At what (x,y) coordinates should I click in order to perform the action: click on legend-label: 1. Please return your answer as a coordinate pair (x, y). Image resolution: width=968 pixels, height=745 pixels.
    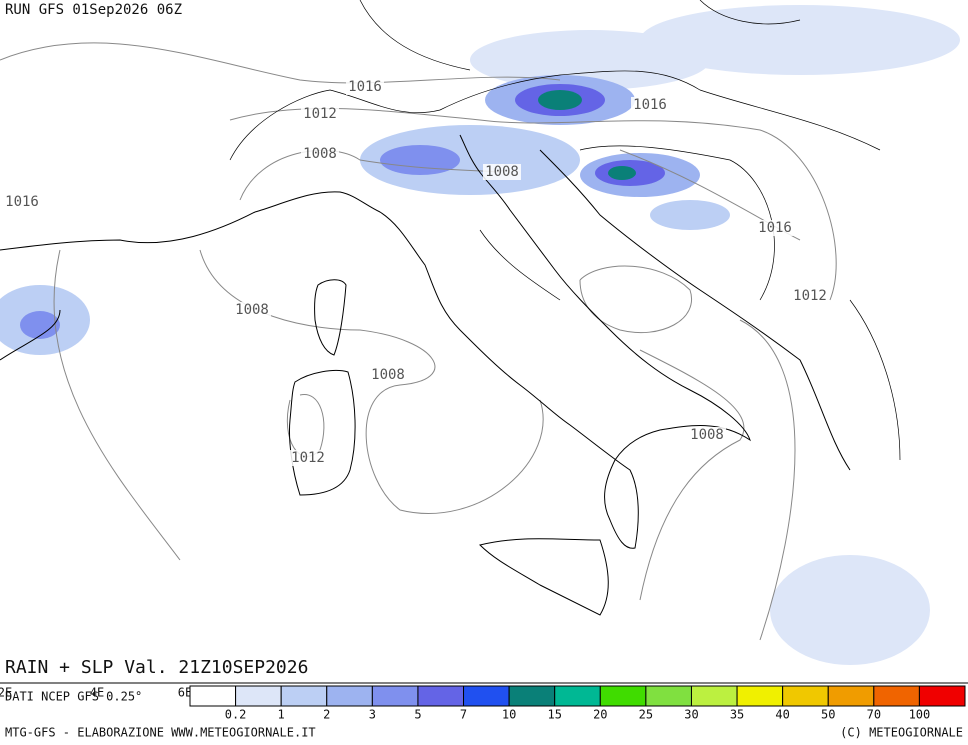
    Looking at the image, I should click on (281, 715).